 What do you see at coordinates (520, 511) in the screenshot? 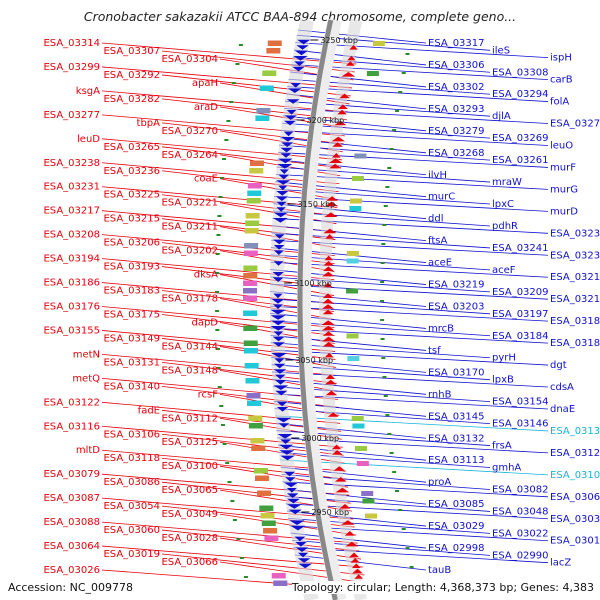
I see `forward-gene-label: ESA_03048` at bounding box center [520, 511].